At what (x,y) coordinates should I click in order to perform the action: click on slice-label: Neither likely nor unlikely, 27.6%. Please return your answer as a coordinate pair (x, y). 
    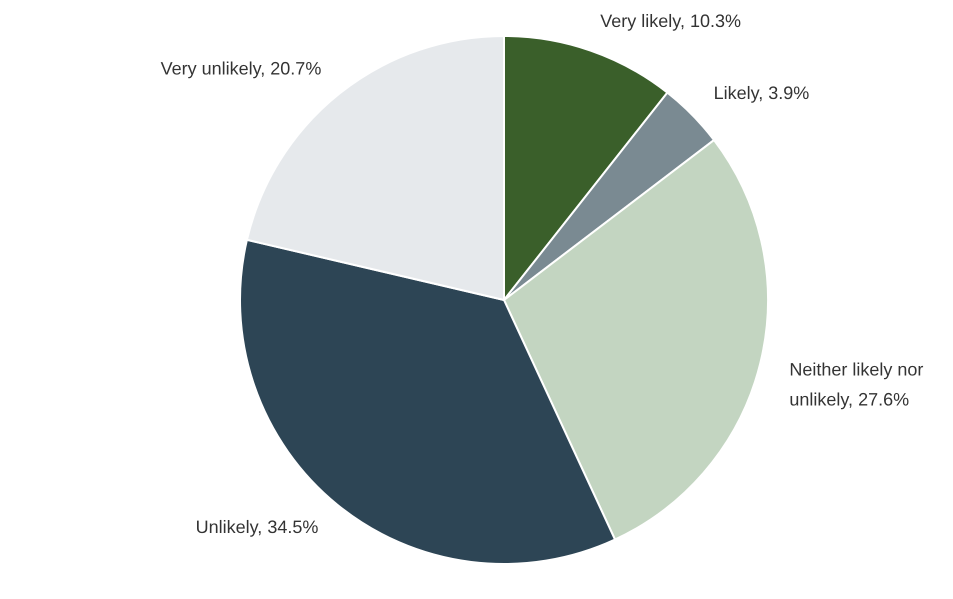
    Looking at the image, I should click on (856, 385).